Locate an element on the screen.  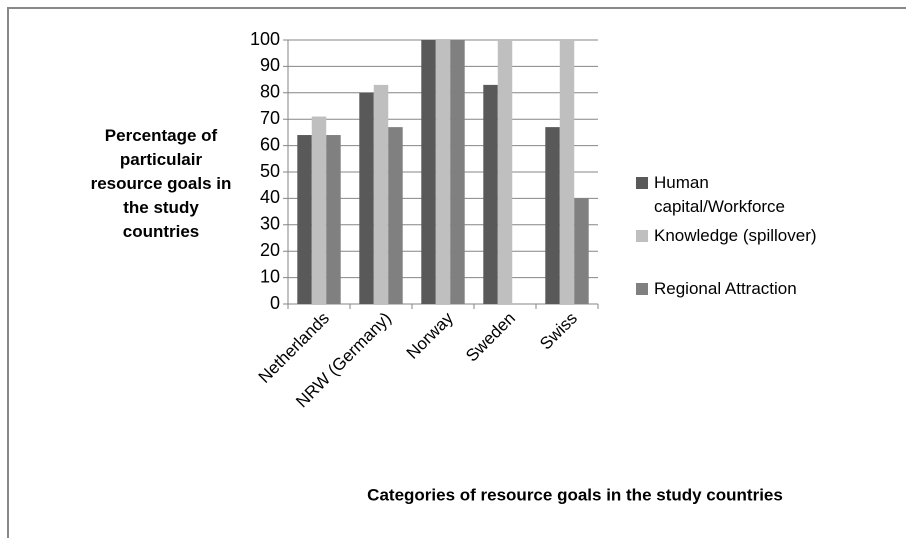
legend-label: Knowledge (spillover) is located at coordinates (735, 235).